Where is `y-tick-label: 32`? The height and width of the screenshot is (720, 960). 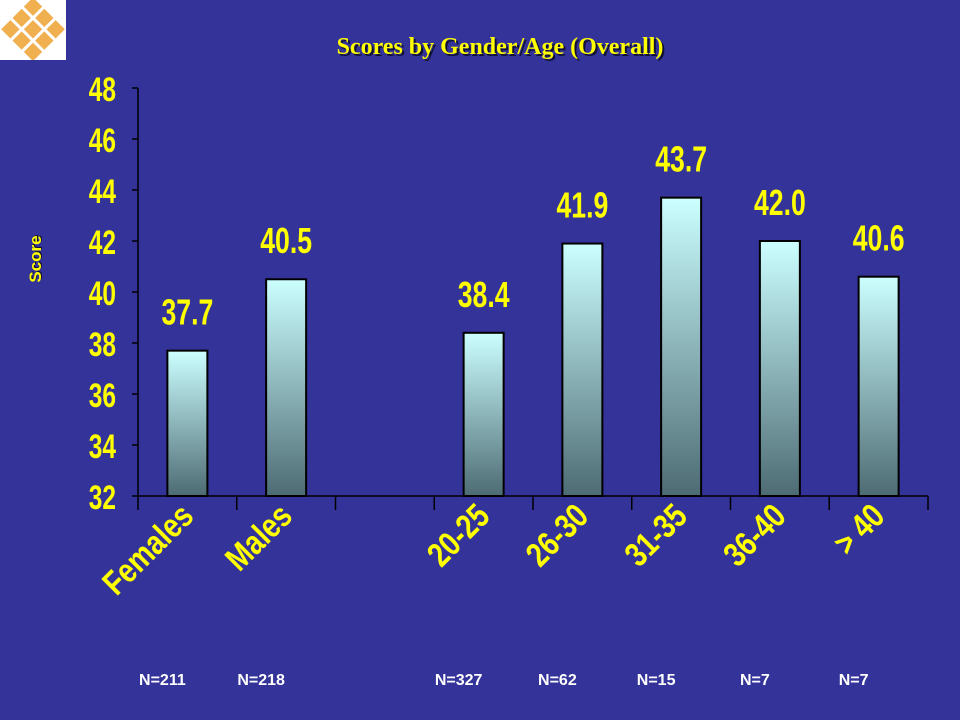 y-tick-label: 32 is located at coordinates (102, 498).